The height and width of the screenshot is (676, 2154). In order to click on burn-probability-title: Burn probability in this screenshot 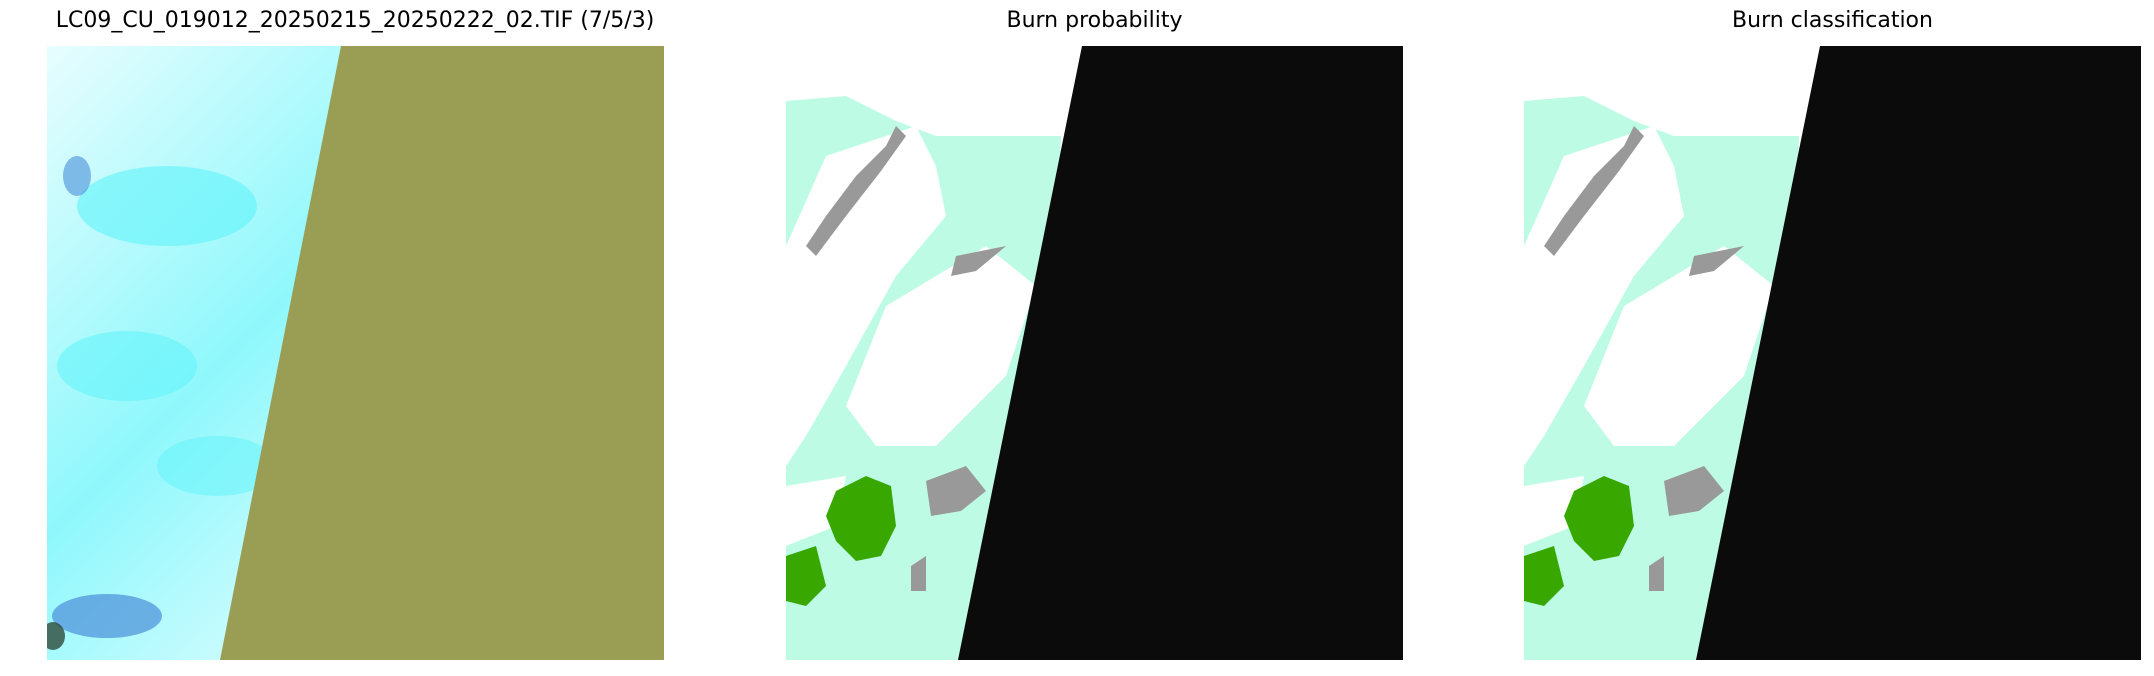, I will do `click(1094, 20)`.